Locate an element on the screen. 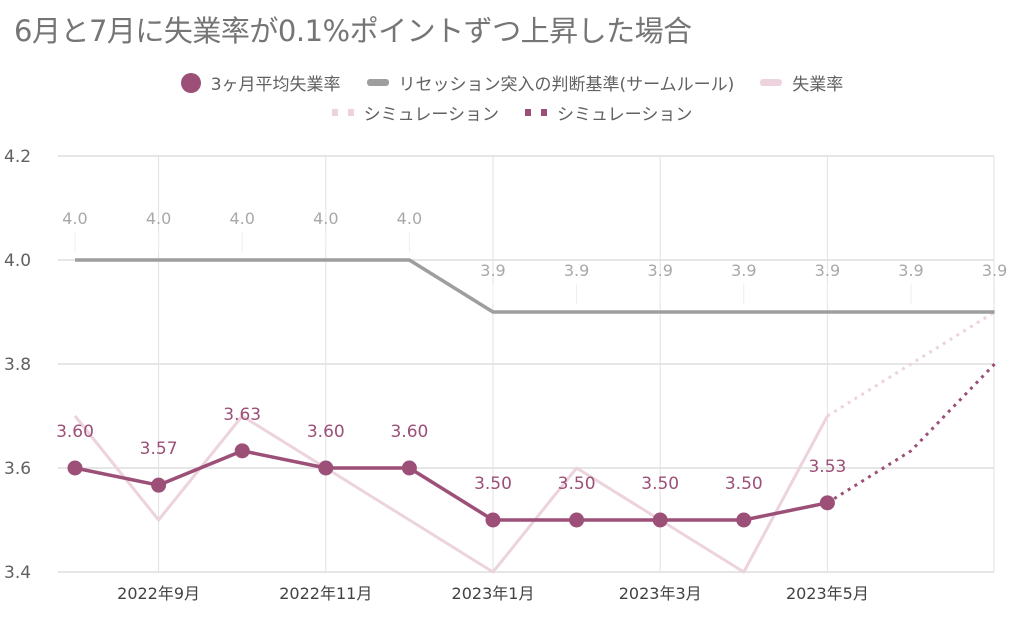 This screenshot has width=1024, height=626. legend-item-sahm: リセッション突入の判断基準(サームルール) is located at coordinates (550, 82).